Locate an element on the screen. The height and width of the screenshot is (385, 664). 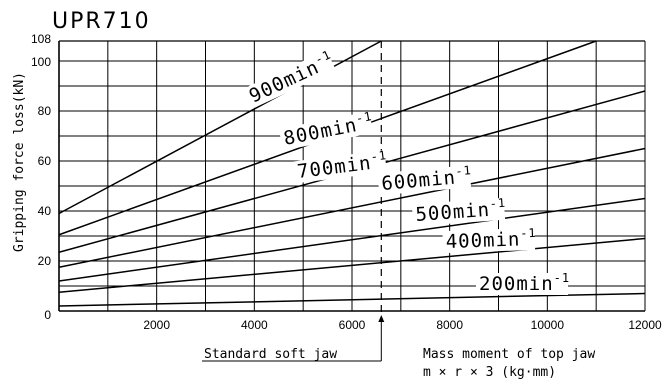
x-tick-label: 2000 is located at coordinates (156, 325).